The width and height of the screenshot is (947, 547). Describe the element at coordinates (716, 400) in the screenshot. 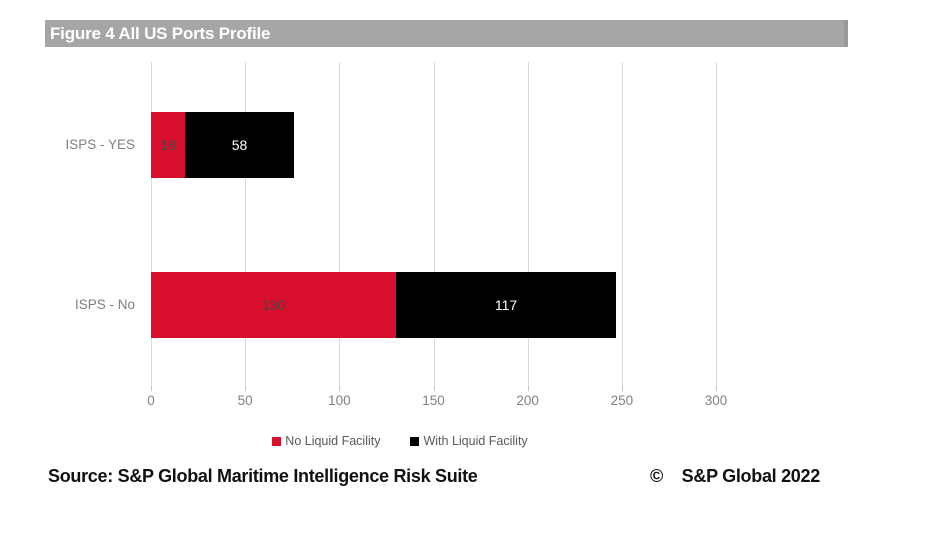

I see `x-tick-label: 300` at that location.